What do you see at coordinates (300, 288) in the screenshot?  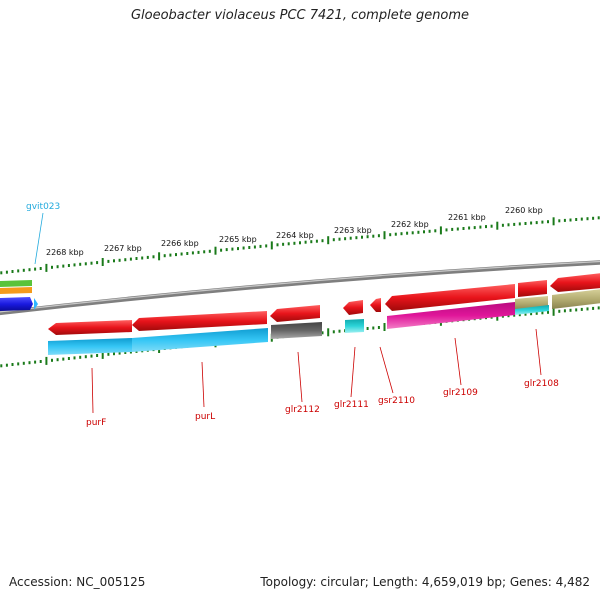 I see `genome-backbone` at bounding box center [300, 288].